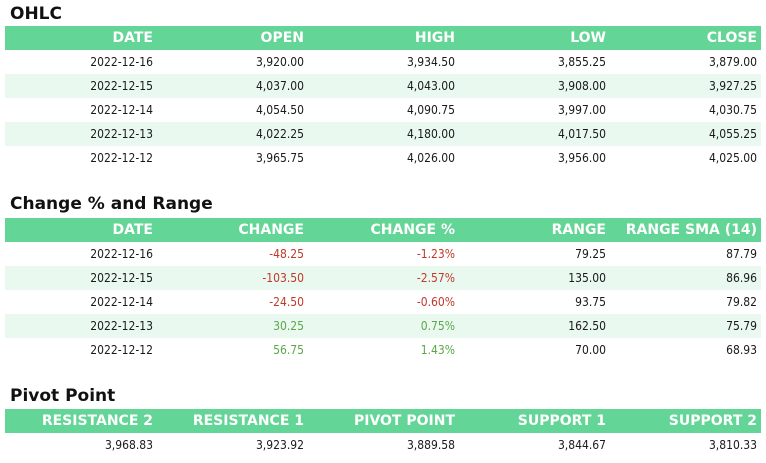 Image resolution: width=766 pixels, height=463 pixels. Describe the element at coordinates (685, 86) in the screenshot. I see `ohlc-cell-close: 3,927.25` at that location.